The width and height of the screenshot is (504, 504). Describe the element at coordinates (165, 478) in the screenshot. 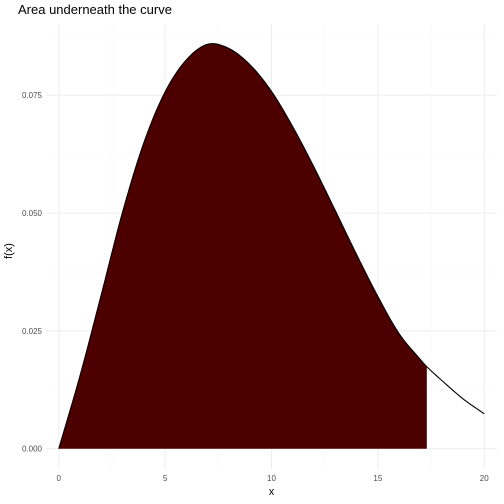

I see `x-tick-label: 5` at that location.